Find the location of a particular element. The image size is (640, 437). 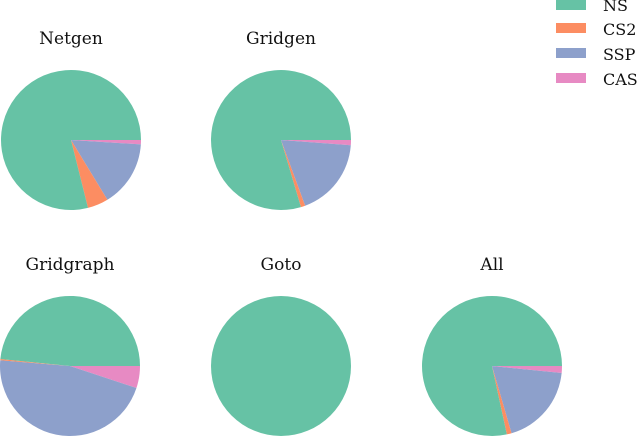

pie-slice-gridgraph-ssp is located at coordinates (68, 398).